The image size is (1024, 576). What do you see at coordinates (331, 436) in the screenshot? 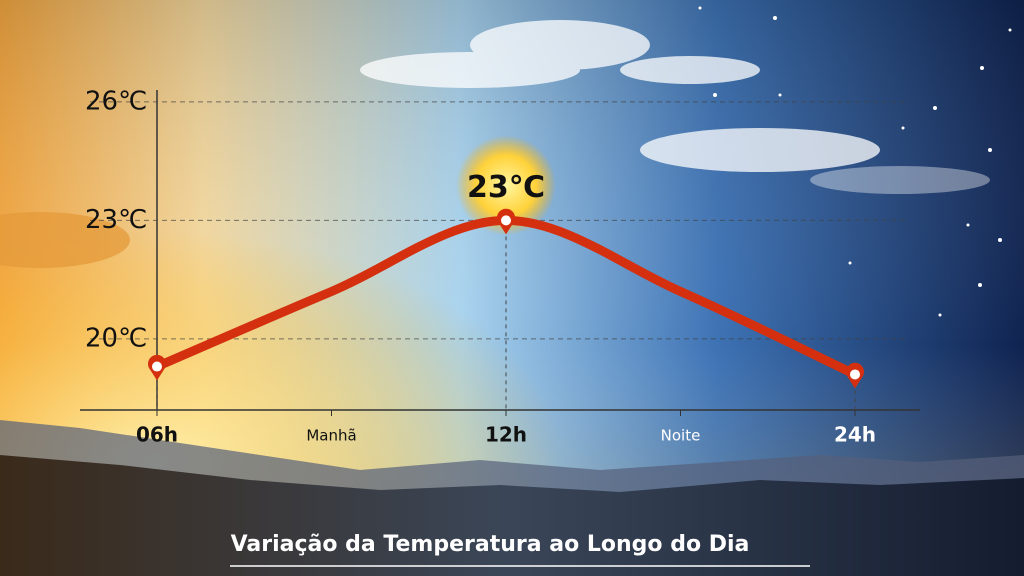
I see `x-tick-label: Manhã` at bounding box center [331, 436].